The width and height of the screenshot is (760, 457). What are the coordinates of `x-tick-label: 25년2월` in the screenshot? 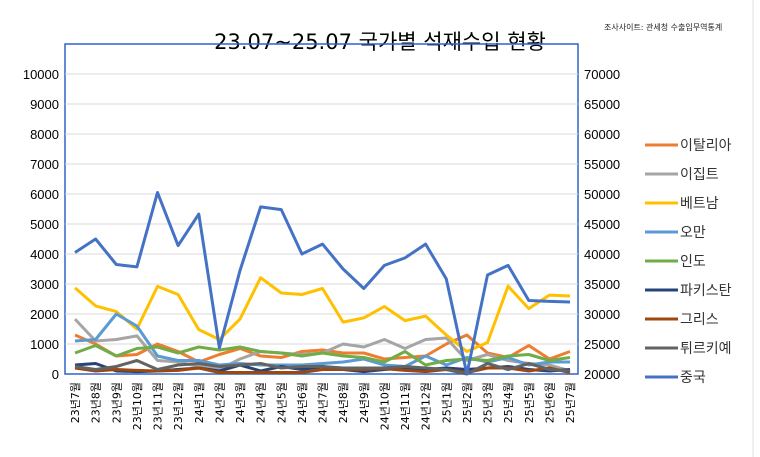 It's located at (467, 402).